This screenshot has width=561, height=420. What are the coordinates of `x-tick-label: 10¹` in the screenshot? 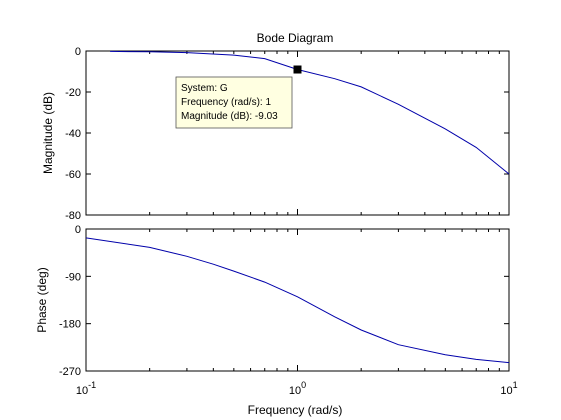 It's located at (508, 388).